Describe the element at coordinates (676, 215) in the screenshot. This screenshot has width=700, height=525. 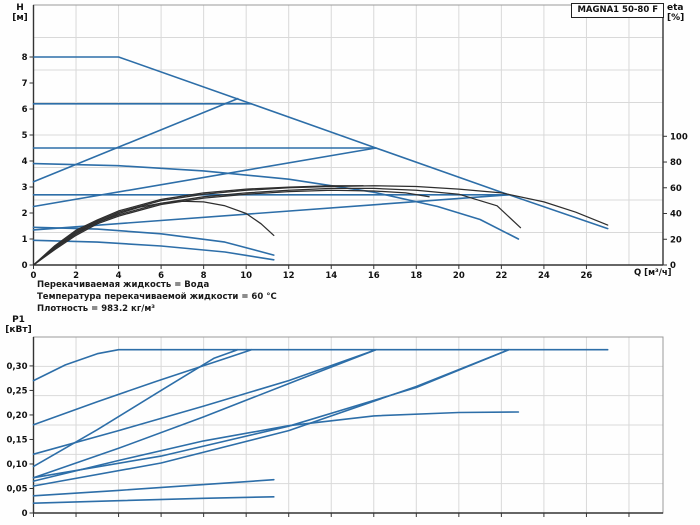
I see `svg-text: 40` at that location.